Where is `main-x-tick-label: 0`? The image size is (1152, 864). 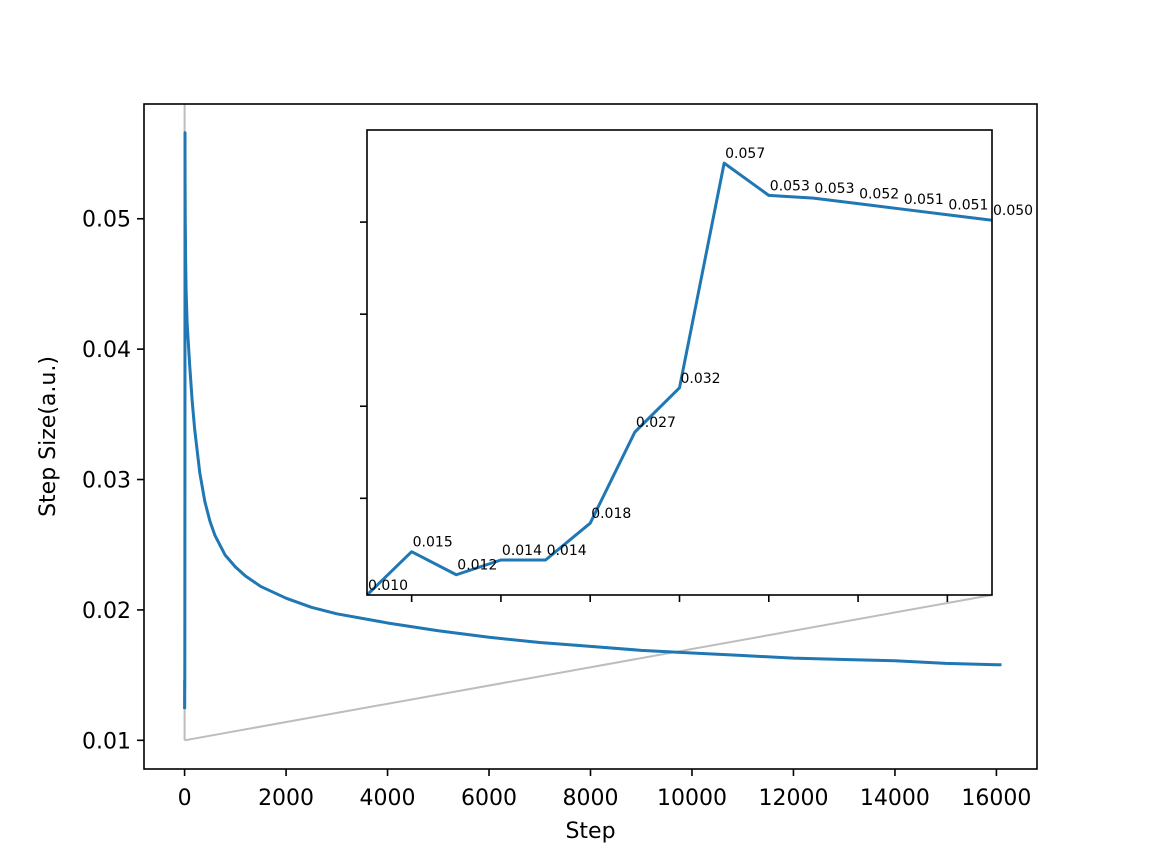
main-x-tick-label: 0 is located at coordinates (185, 798).